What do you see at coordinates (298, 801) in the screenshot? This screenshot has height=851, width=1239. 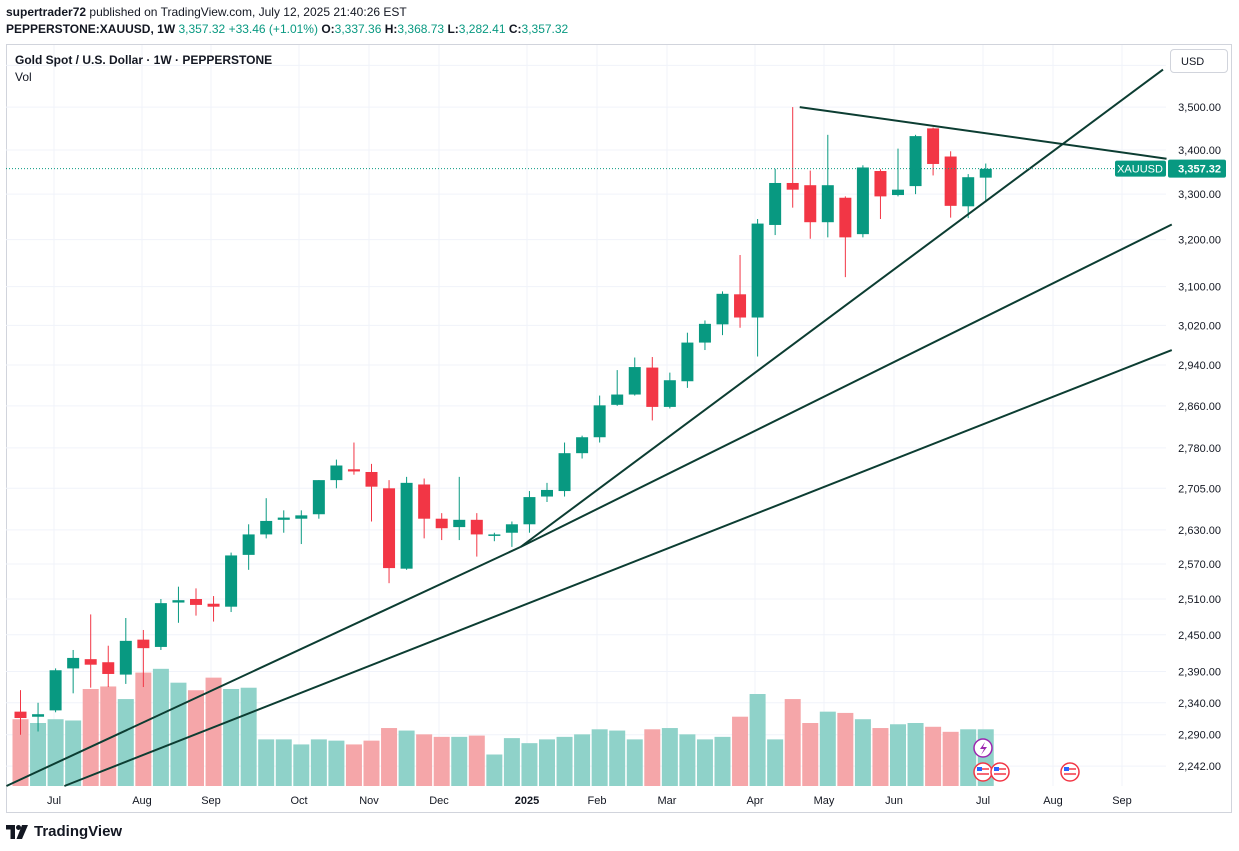 I see `time-tick: Oct` at bounding box center [298, 801].